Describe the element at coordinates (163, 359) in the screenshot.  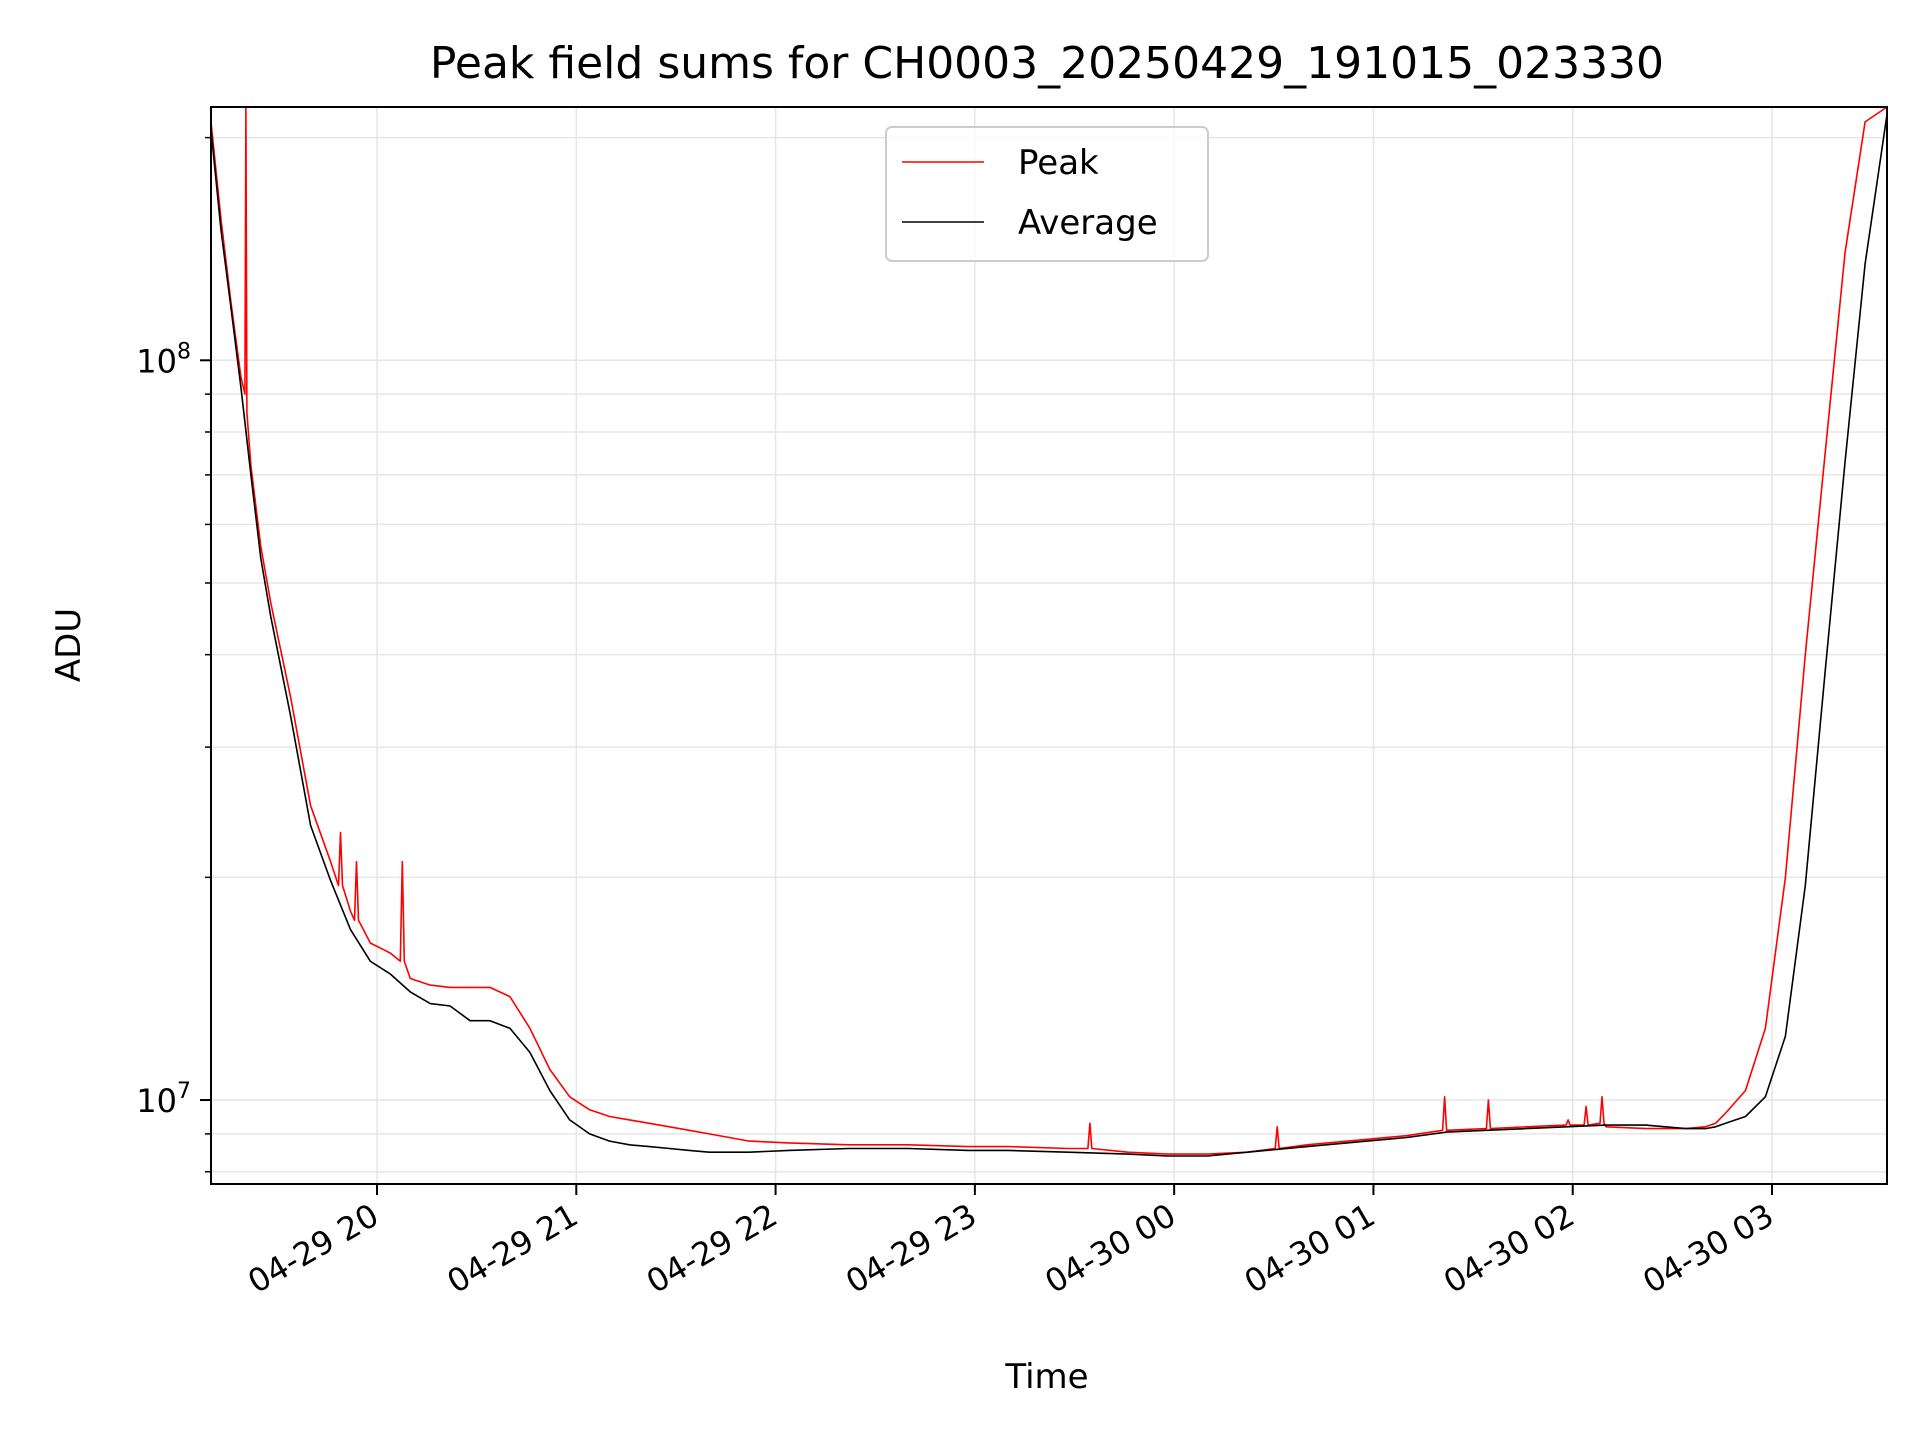
I see `y-tick-label: 108` at that location.